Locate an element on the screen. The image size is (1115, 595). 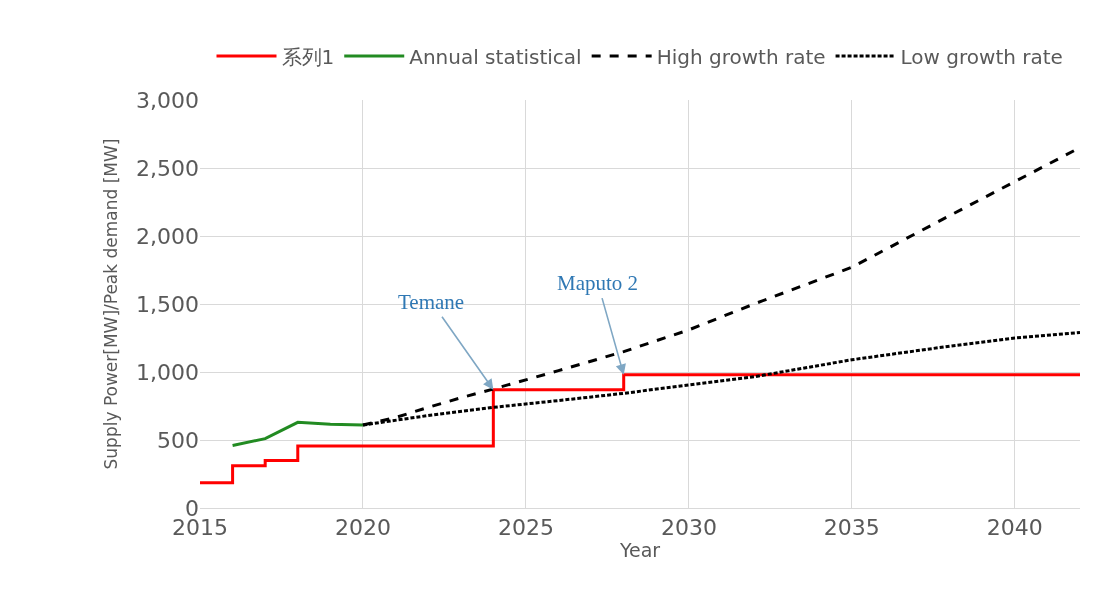
y-tick-label: 3,000 is located at coordinates (167, 100).